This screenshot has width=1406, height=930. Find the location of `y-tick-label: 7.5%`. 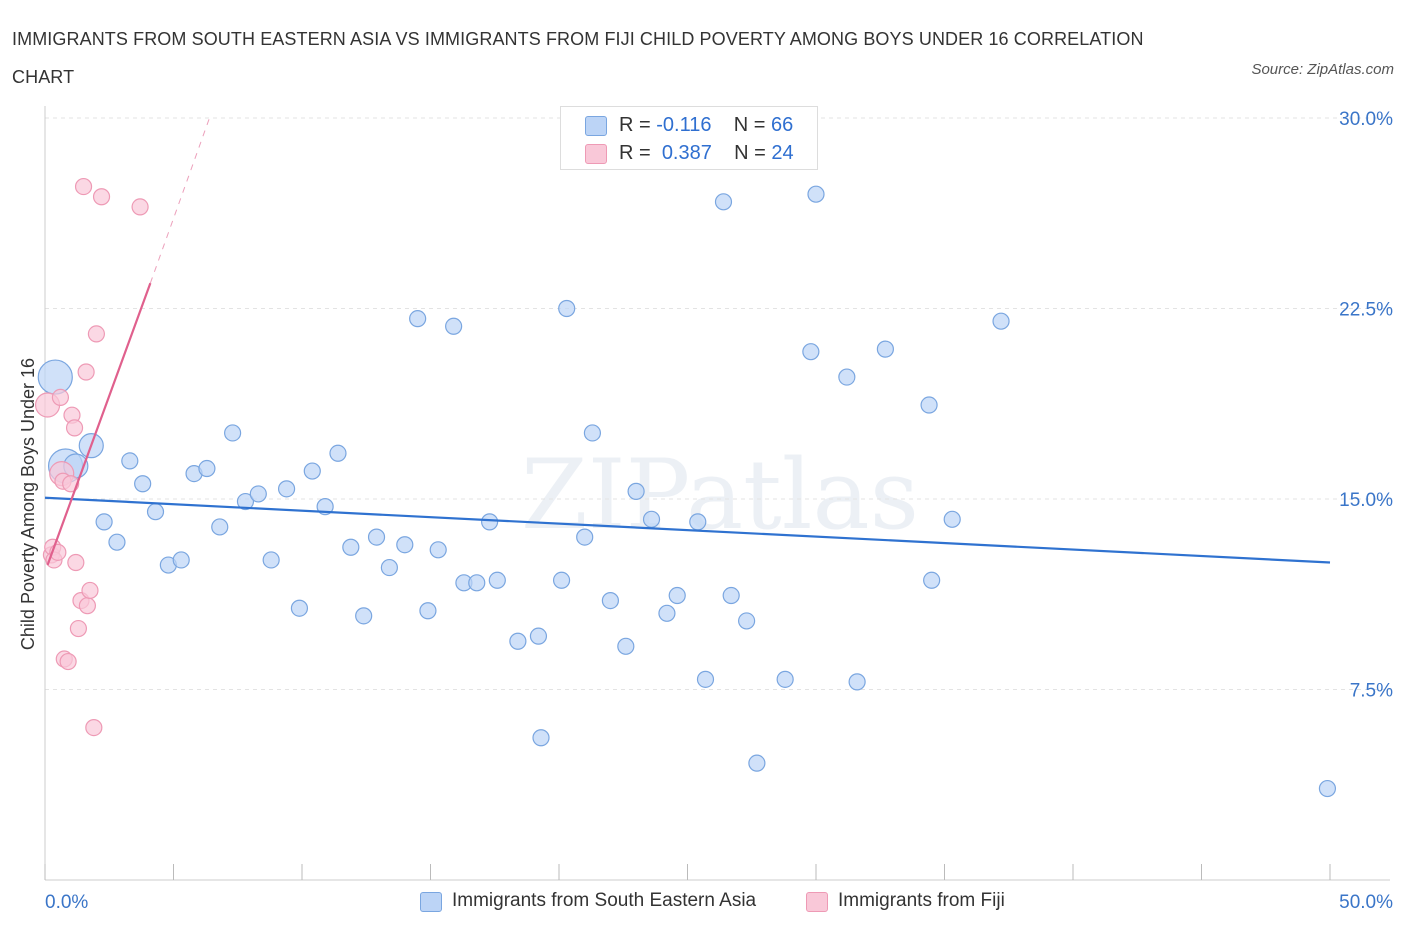

y-tick-label: 7.5% is located at coordinates (1371, 691).